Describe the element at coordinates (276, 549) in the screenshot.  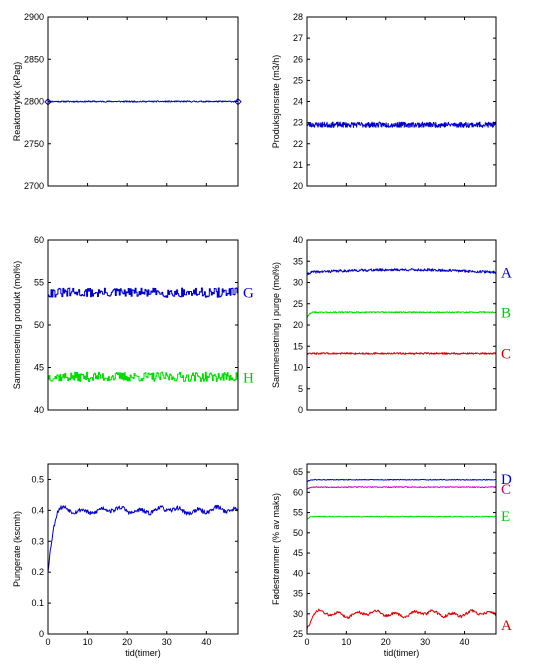
I see `ylabel-p6: Fødestrømmer (% av maks)` at that location.